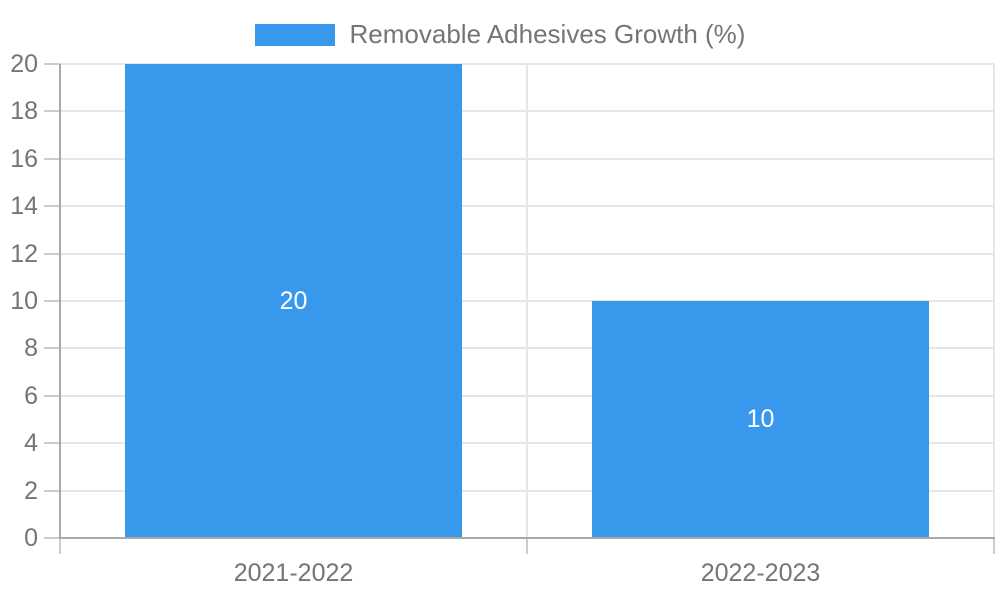 This screenshot has height=600, width=1000. I want to click on bar-value-label: 20, so click(293, 300).